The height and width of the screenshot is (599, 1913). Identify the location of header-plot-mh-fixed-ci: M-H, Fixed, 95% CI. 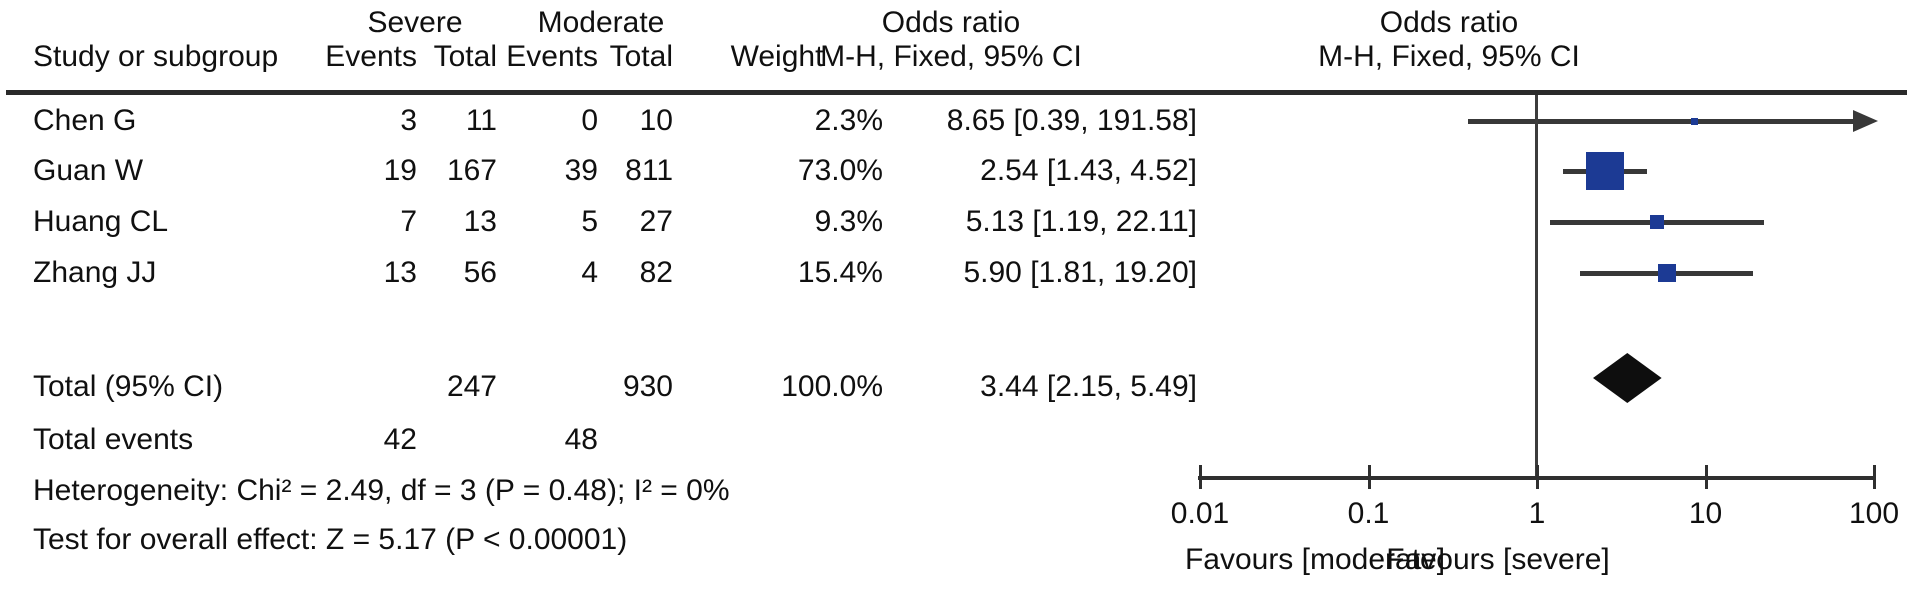
(1449, 56).